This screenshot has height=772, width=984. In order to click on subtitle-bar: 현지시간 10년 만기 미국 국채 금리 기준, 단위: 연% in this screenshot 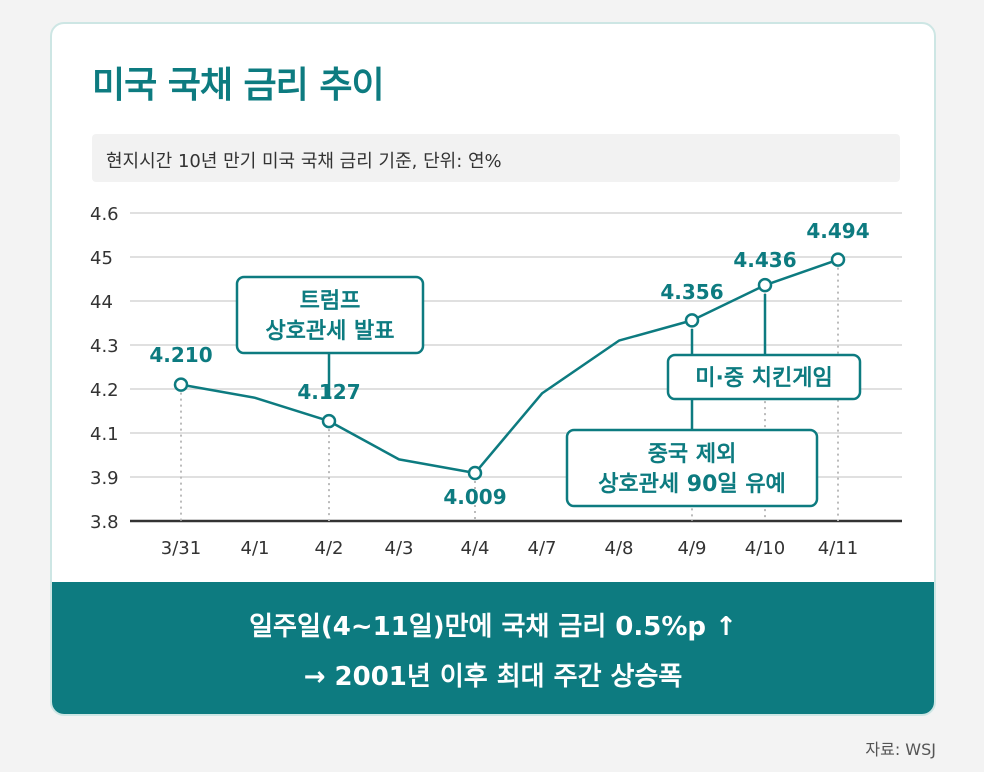, I will do `click(496, 158)`.